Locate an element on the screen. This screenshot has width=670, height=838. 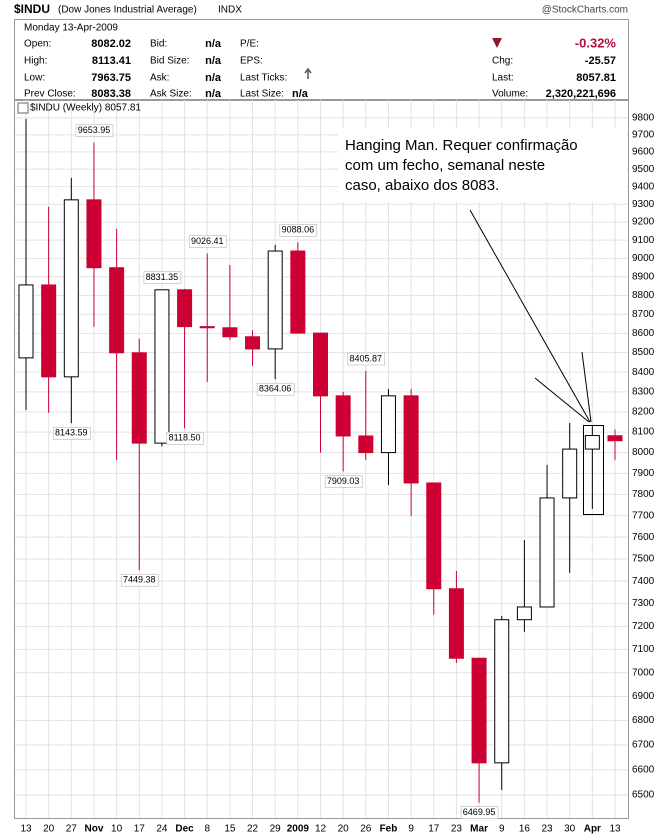
field-value: 2,320,221,696 is located at coordinates (581, 94).